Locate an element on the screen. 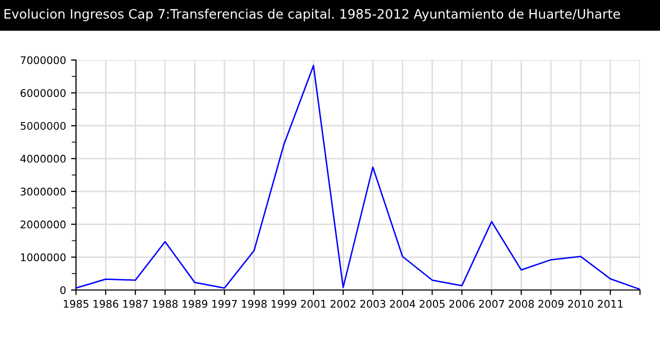 This screenshot has width=660, height=350. x-tick-label: 1997 is located at coordinates (224, 304).